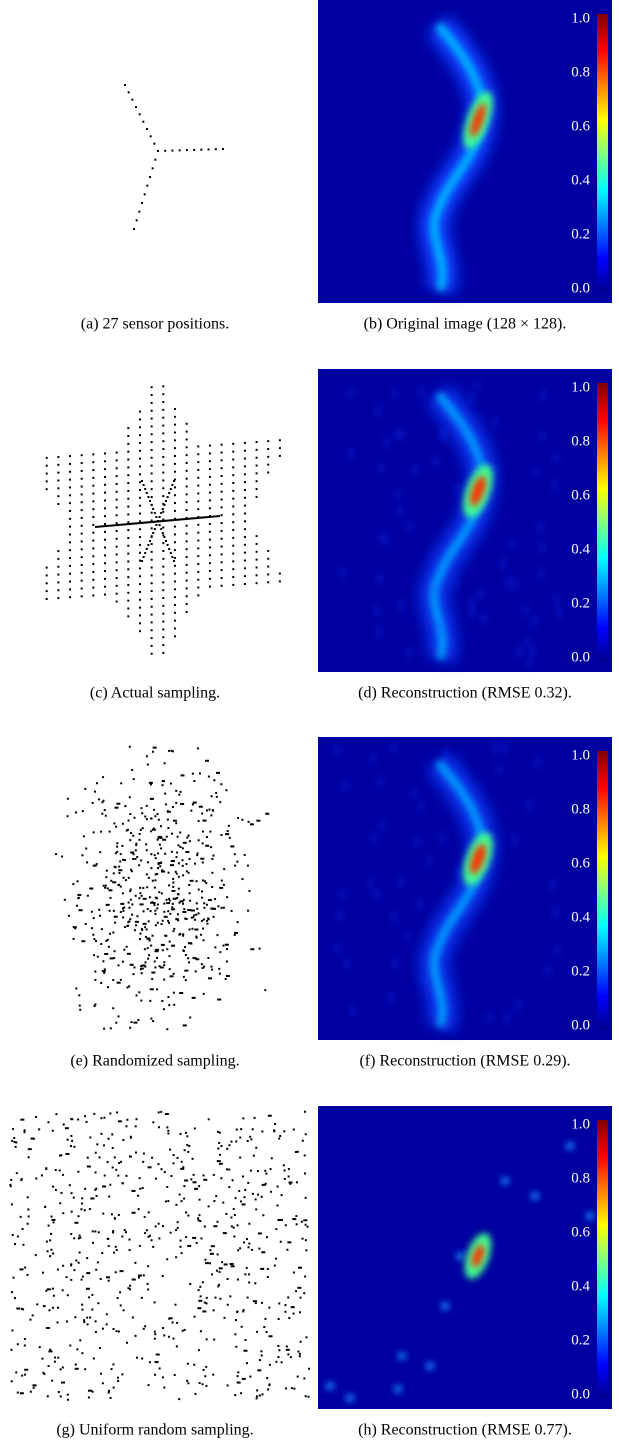 This screenshot has width=619, height=1451. What do you see at coordinates (580, 809) in the screenshot?
I see `colorbar-tick-label: 0.8` at bounding box center [580, 809].